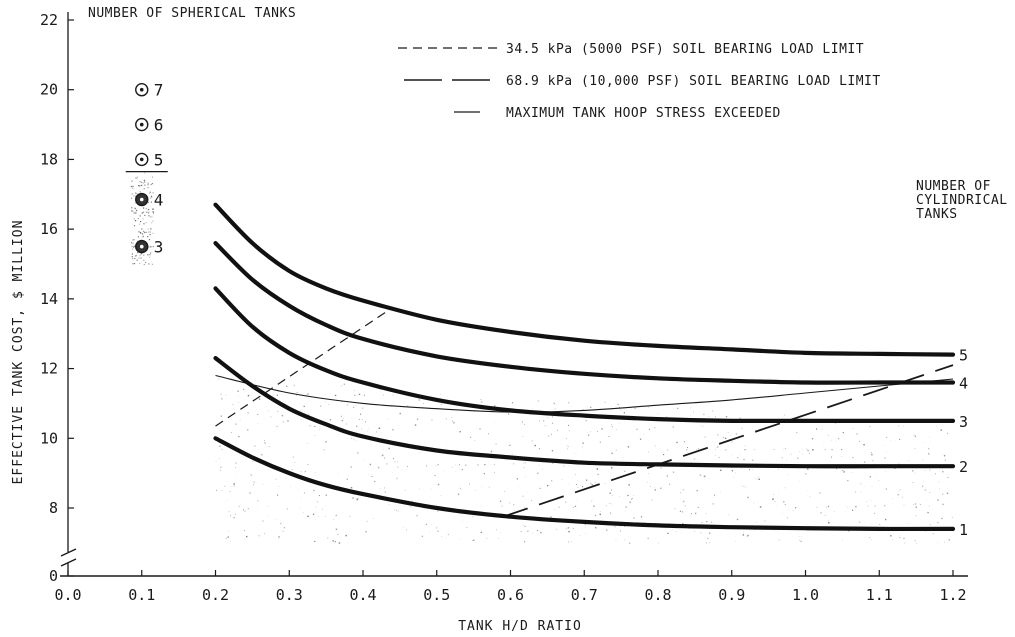 This screenshot has width=1015, height=637. What do you see at coordinates (49, 90) in the screenshot?
I see `y-tick-label: 20` at bounding box center [49, 90].